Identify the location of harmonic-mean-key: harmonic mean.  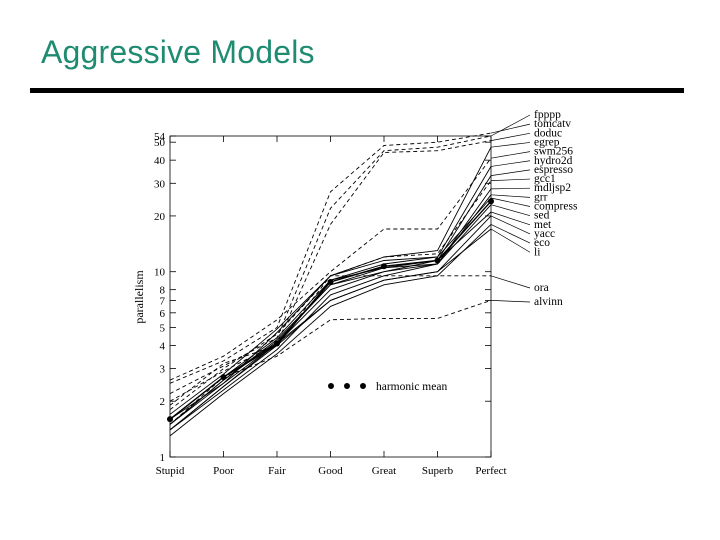
(387, 387).